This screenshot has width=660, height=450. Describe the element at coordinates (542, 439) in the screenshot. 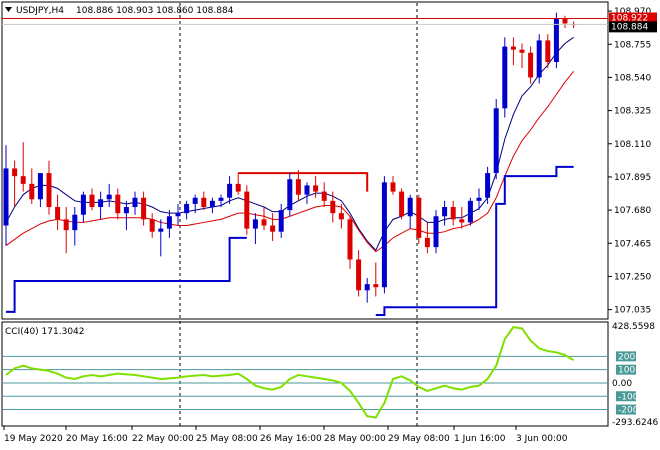

I see `time-tick-label: 3 Jun 00:00` at that location.